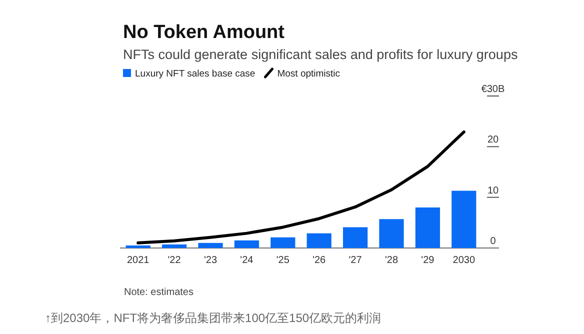 The width and height of the screenshot is (584, 334). What do you see at coordinates (464, 260) in the screenshot?
I see `x-tick-label: 2030` at bounding box center [464, 260].